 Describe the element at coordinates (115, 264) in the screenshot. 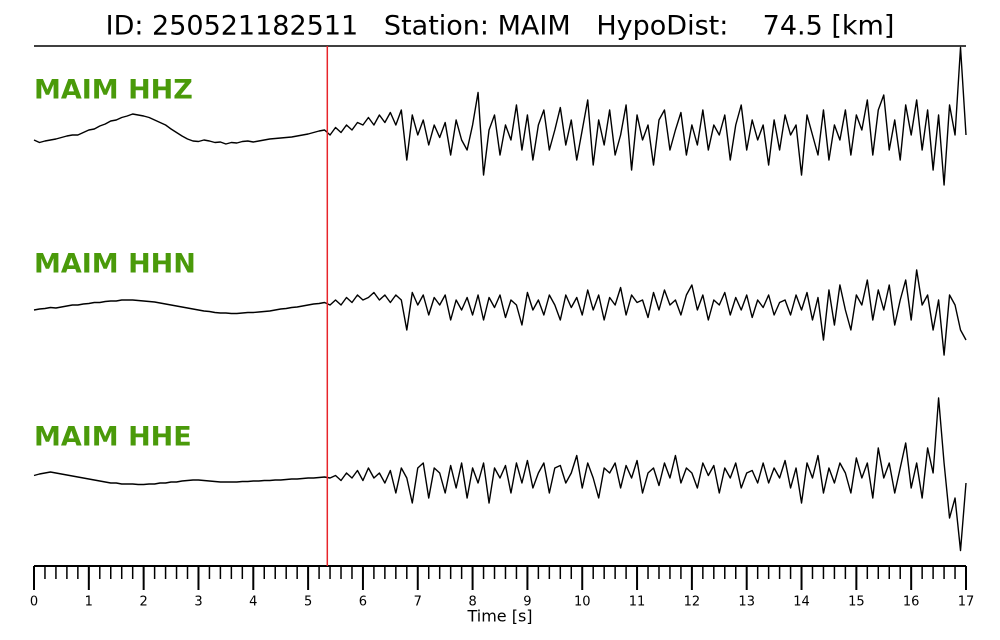

I see `trace-label: MAIM HHN` at that location.